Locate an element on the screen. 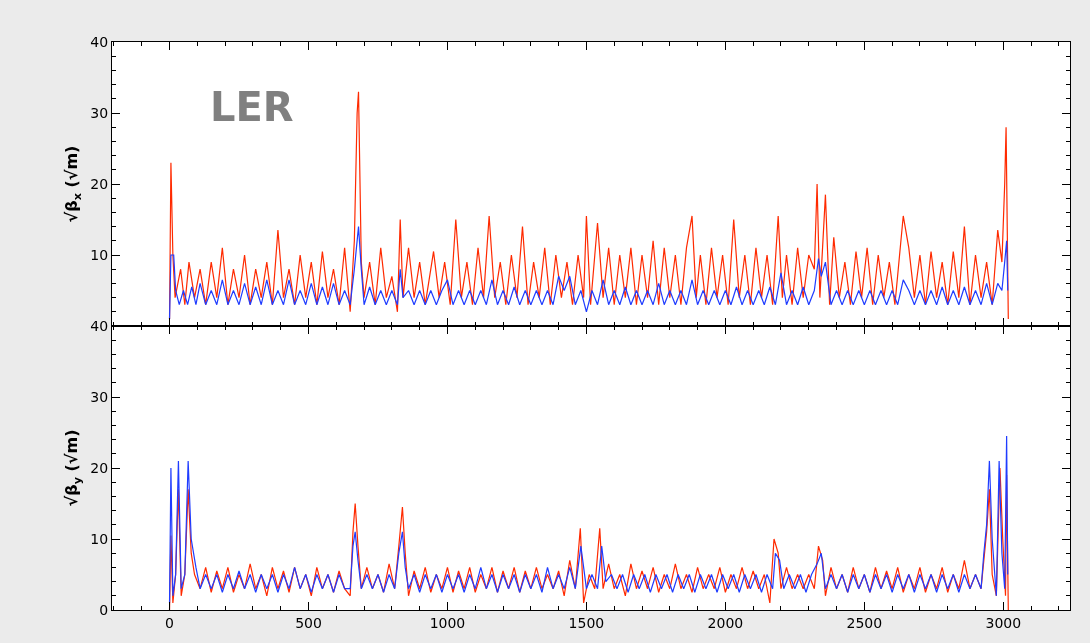 This screenshot has width=1090, height=643. x-tick-label: 1000 is located at coordinates (447, 622).